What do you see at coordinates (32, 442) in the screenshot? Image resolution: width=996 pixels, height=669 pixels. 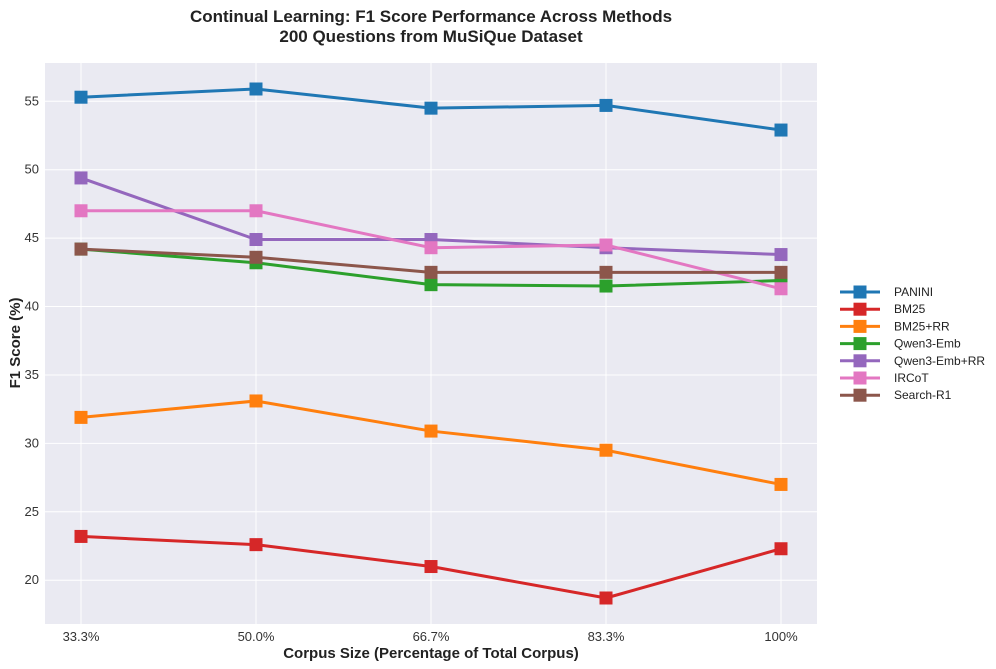 I see `y-tick-label: 30` at bounding box center [32, 442].